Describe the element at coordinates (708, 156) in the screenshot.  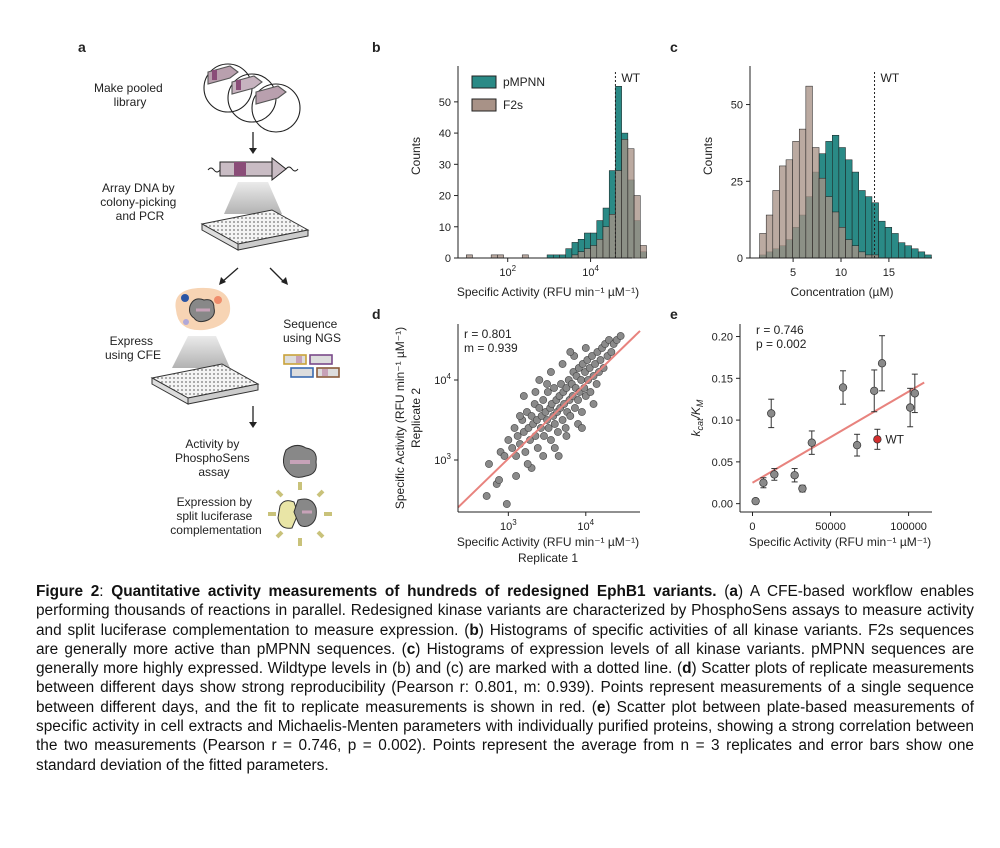
I see `chart-c-ylabel: Counts` at that location.